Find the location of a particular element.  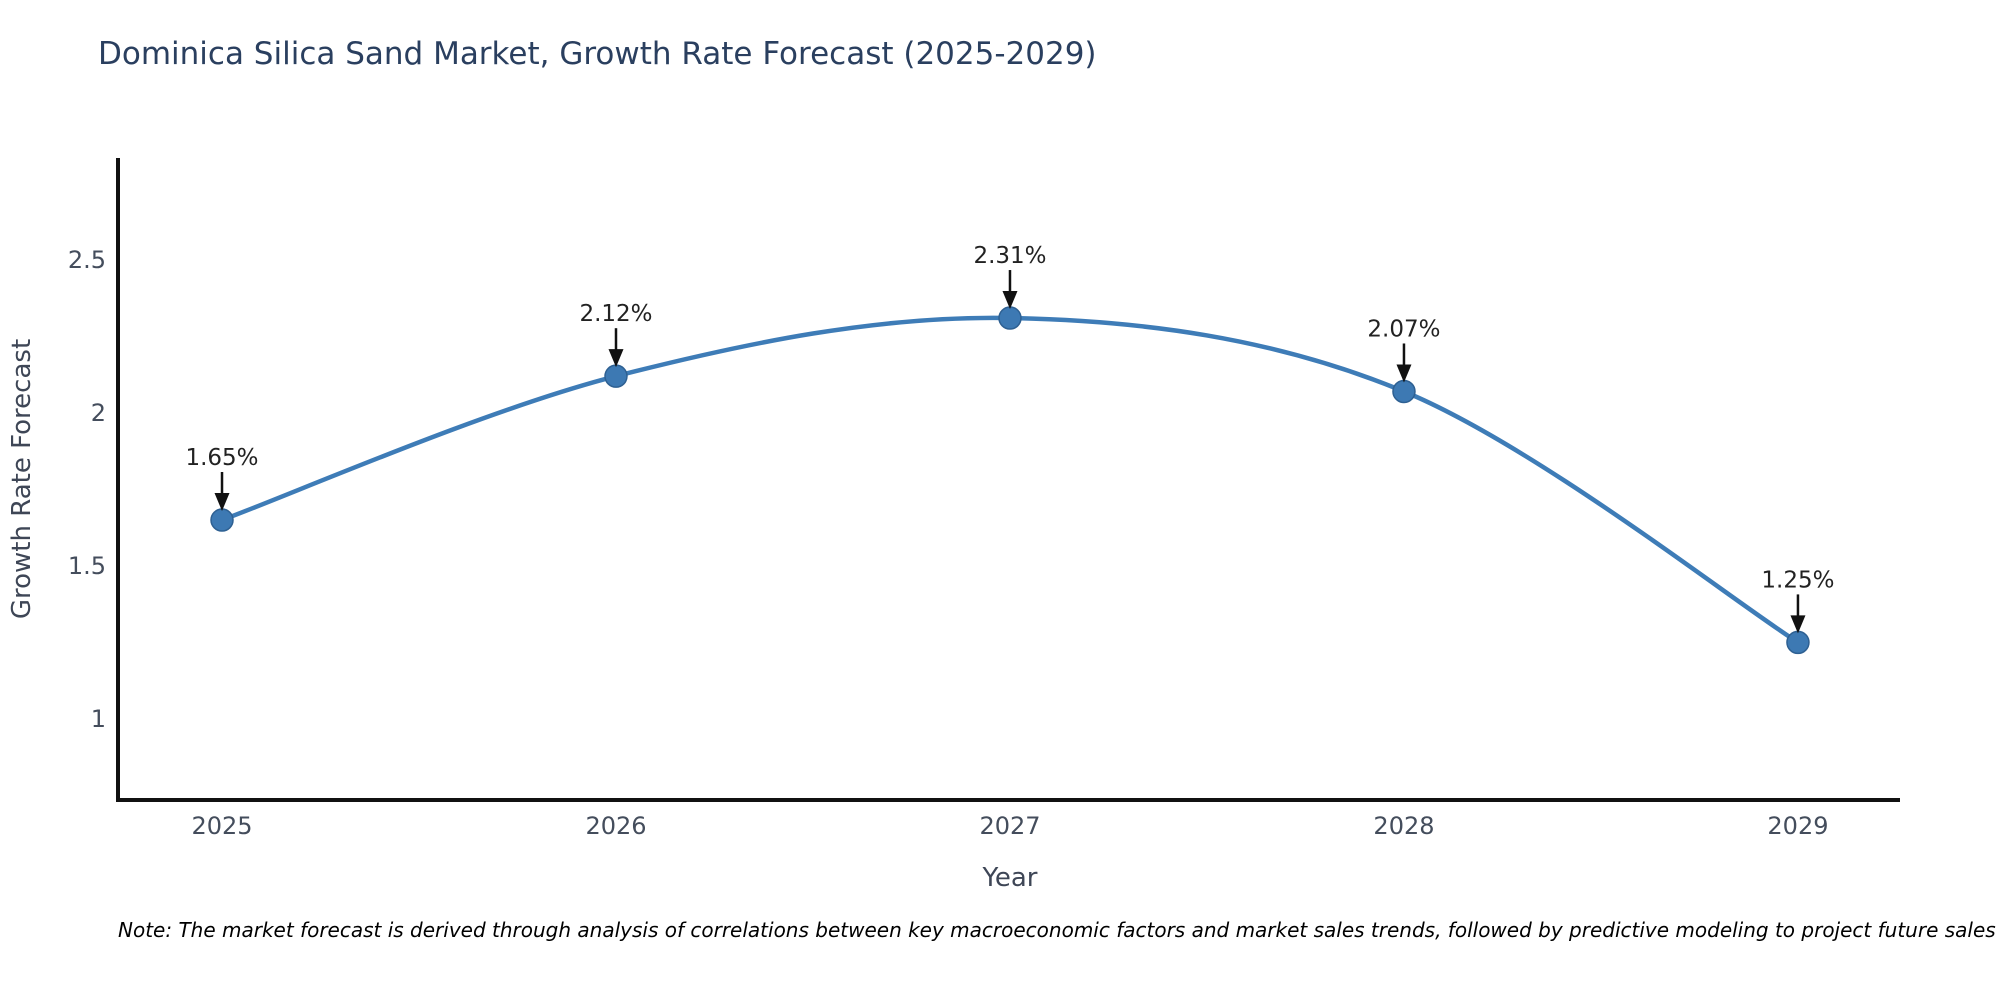

x-axis-tick-label: 2025 is located at coordinates (221, 826).